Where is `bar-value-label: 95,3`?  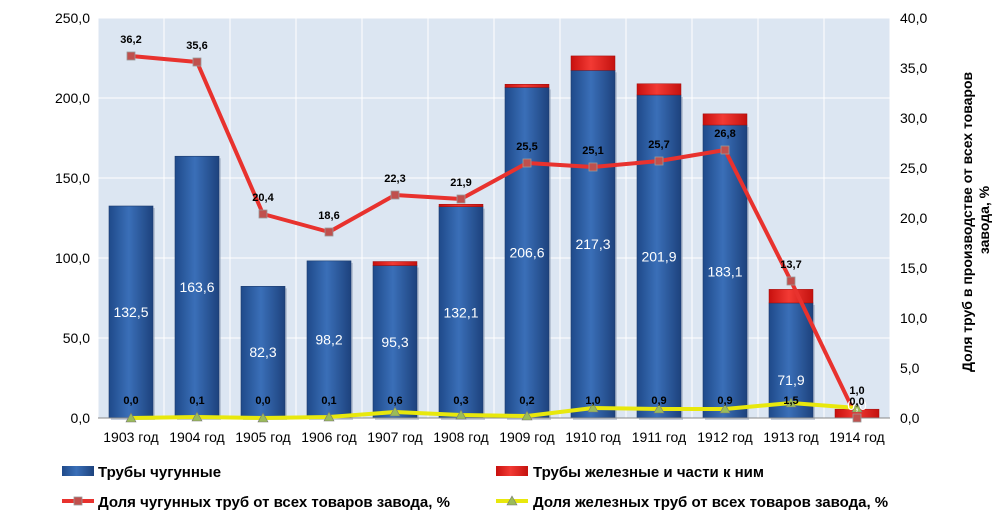
bar-value-label: 95,3 is located at coordinates (394, 342).